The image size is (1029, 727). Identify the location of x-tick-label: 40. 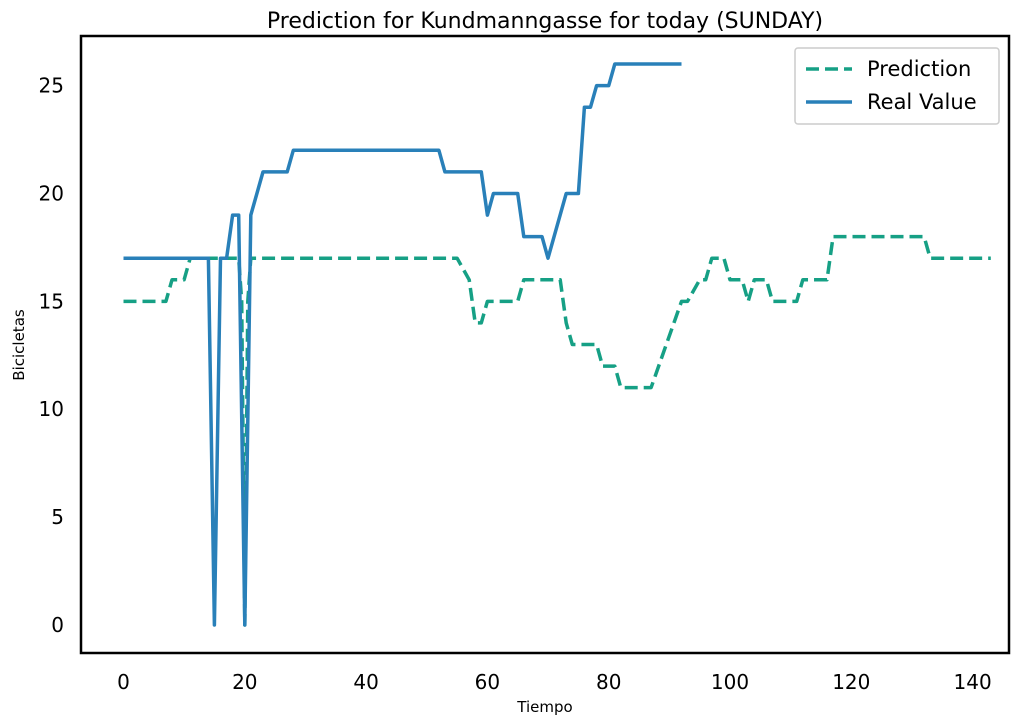
(365, 682).